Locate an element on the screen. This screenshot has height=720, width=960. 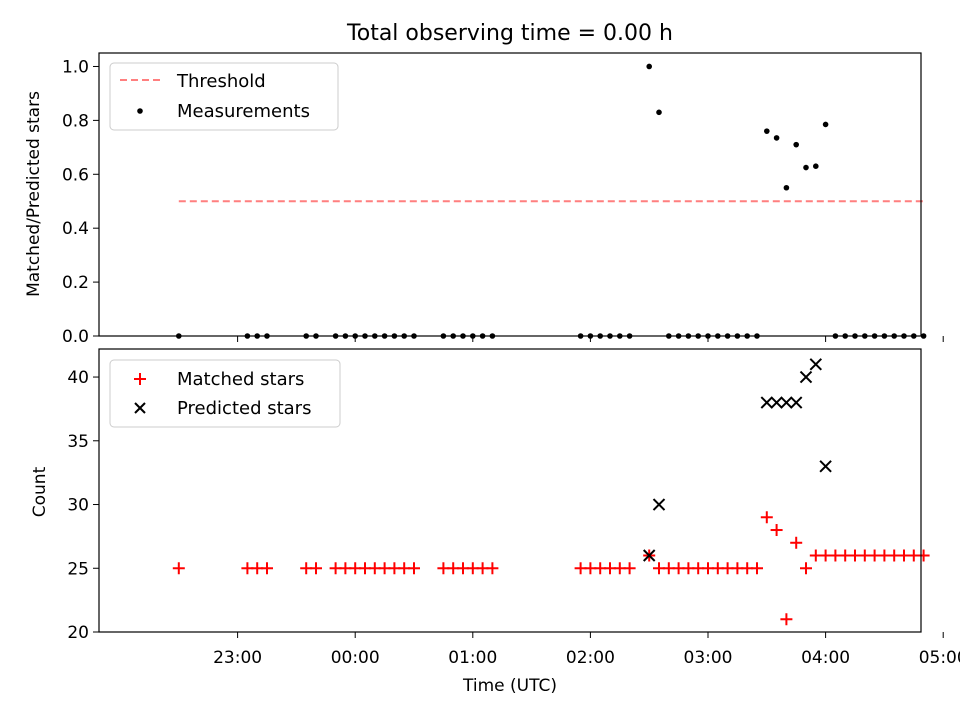
bottom-y-tick-label: 25 is located at coordinates (78, 569).